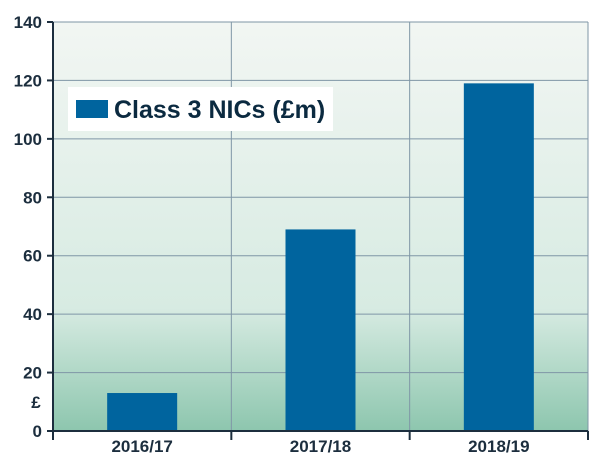 The height and width of the screenshot is (461, 600). What do you see at coordinates (32, 314) in the screenshot?
I see `y-tick-label: 40` at bounding box center [32, 314].